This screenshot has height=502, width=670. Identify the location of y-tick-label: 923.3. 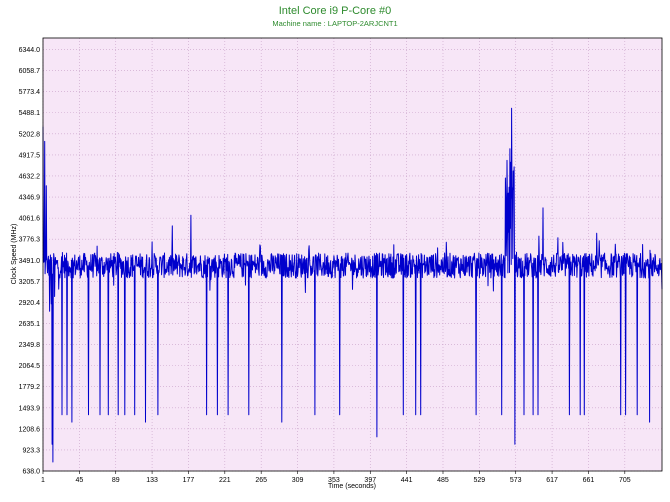
(31, 450).